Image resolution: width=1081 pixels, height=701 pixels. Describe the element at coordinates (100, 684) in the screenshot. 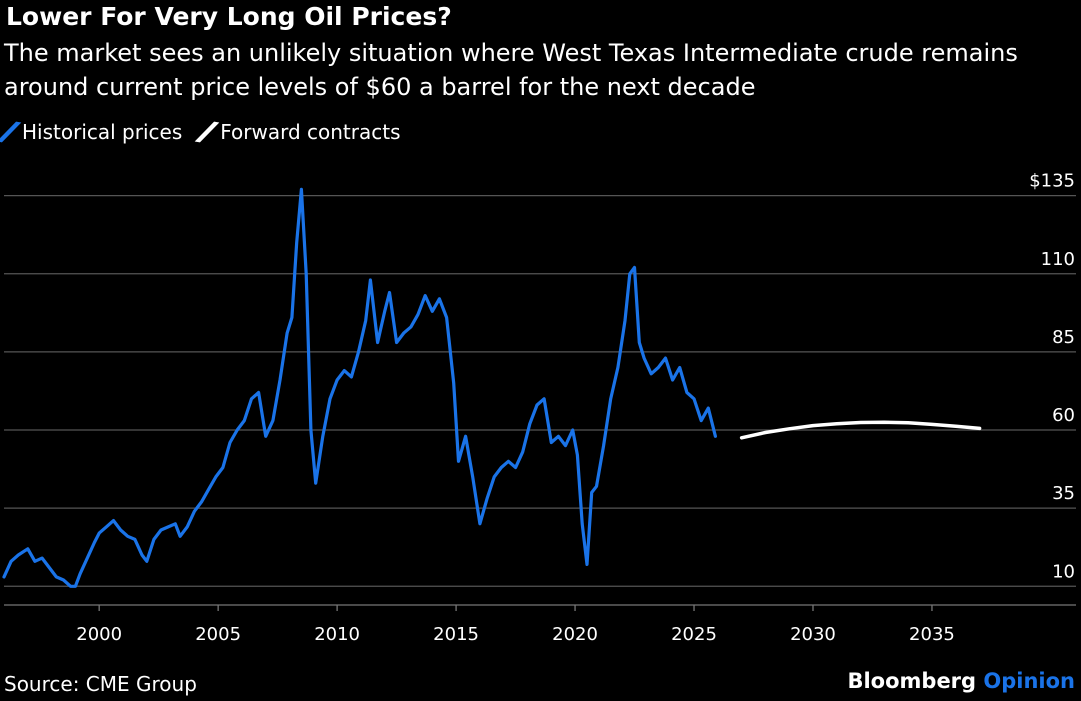

I see `source-note: Source: CME Group` at that location.